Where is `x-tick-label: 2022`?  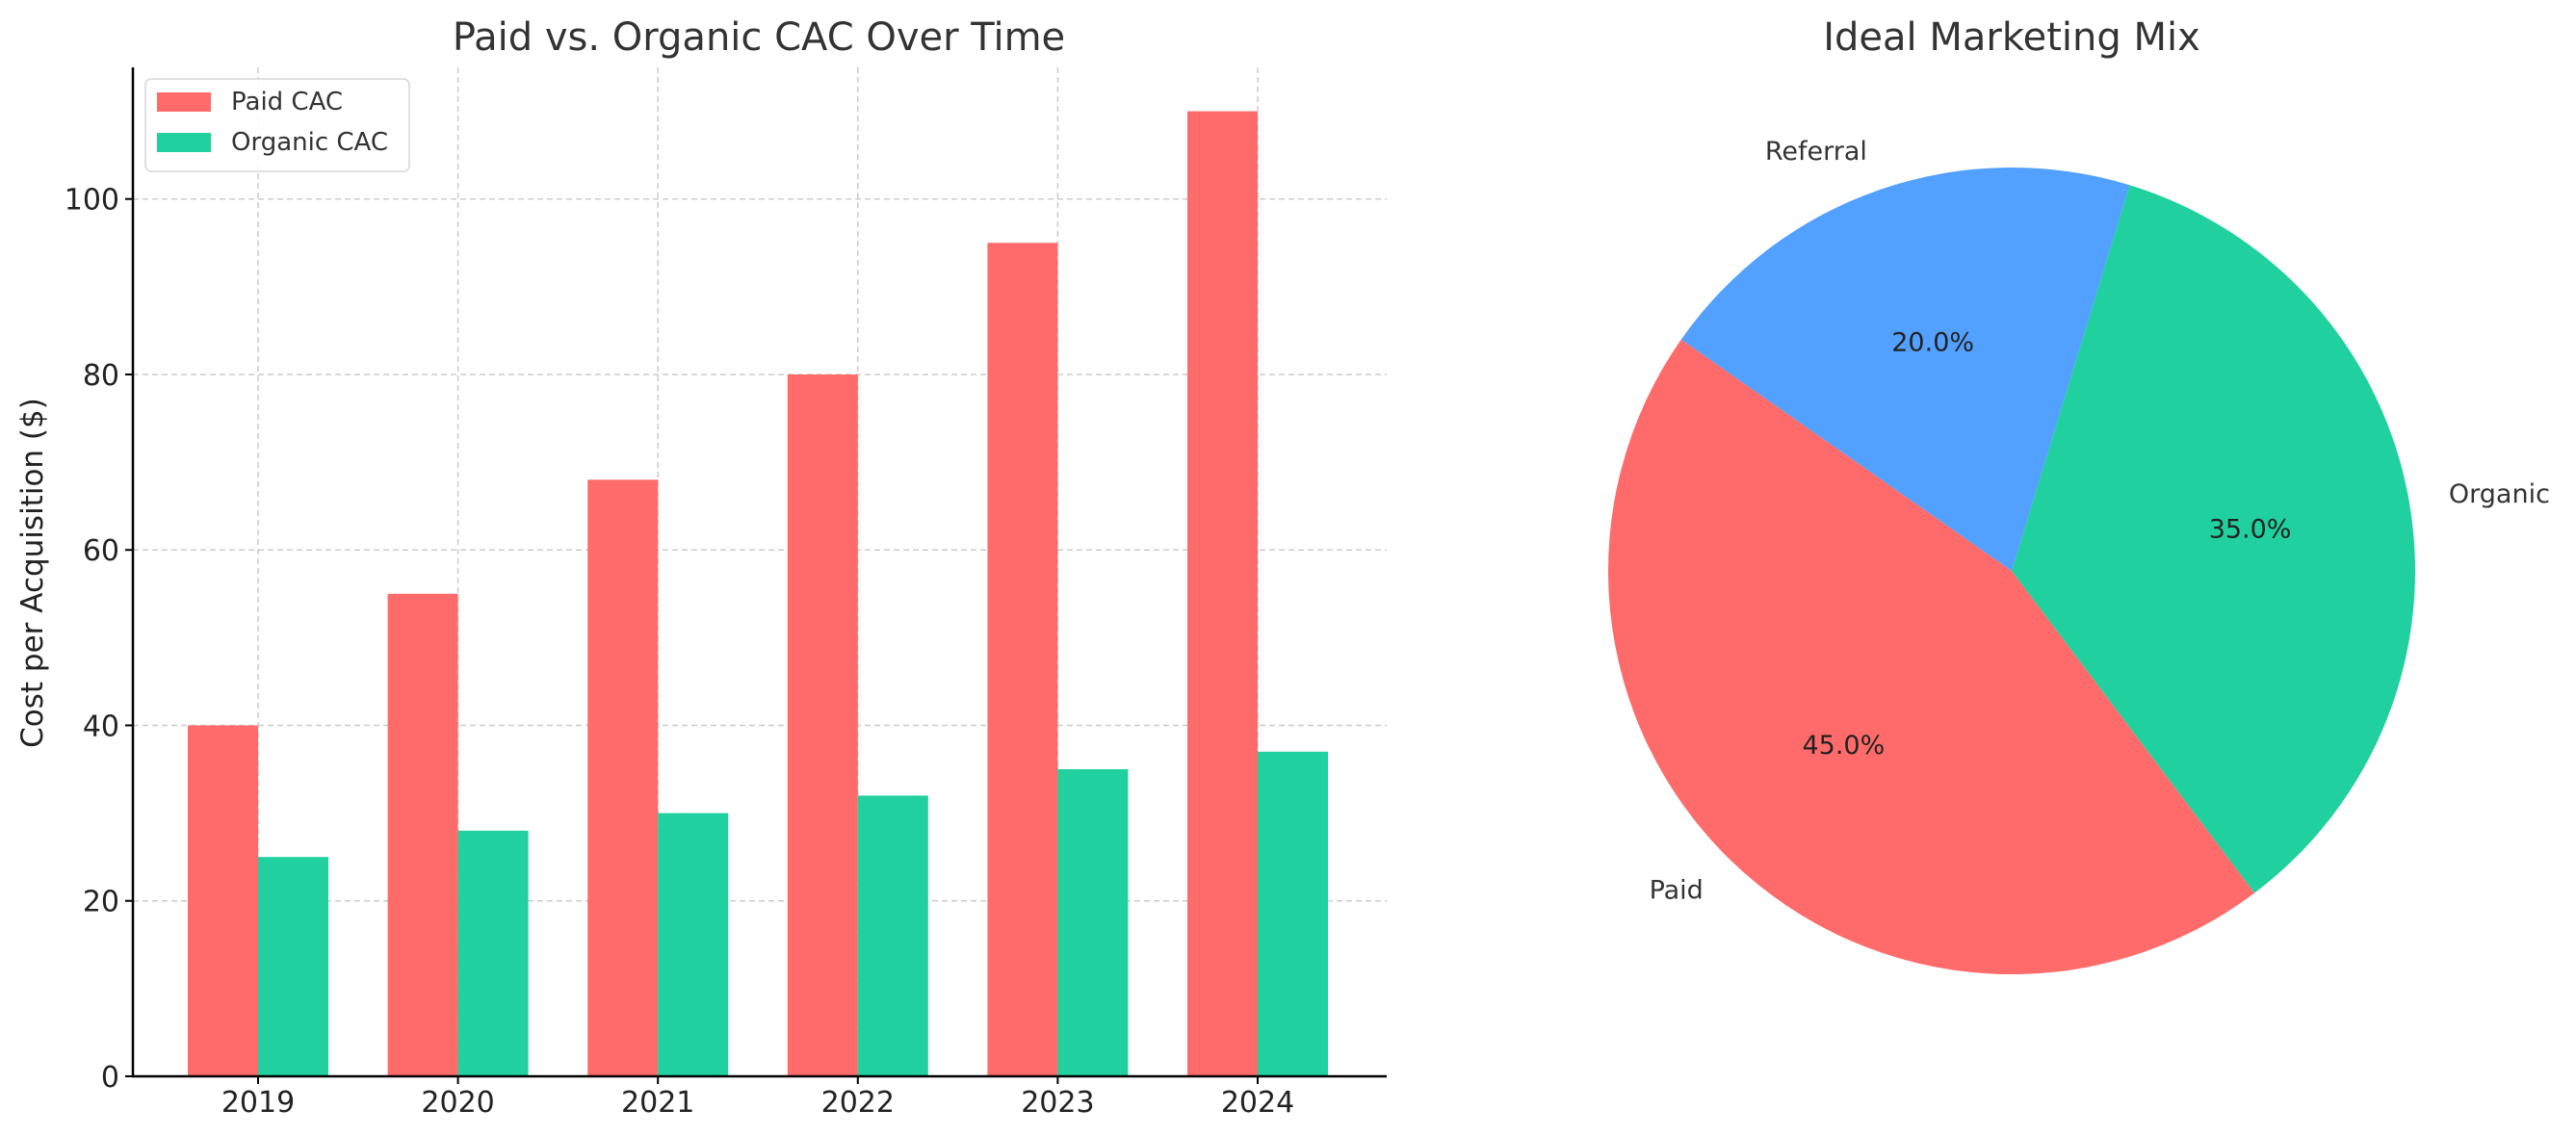
x-tick-label: 2022 is located at coordinates (858, 1103).